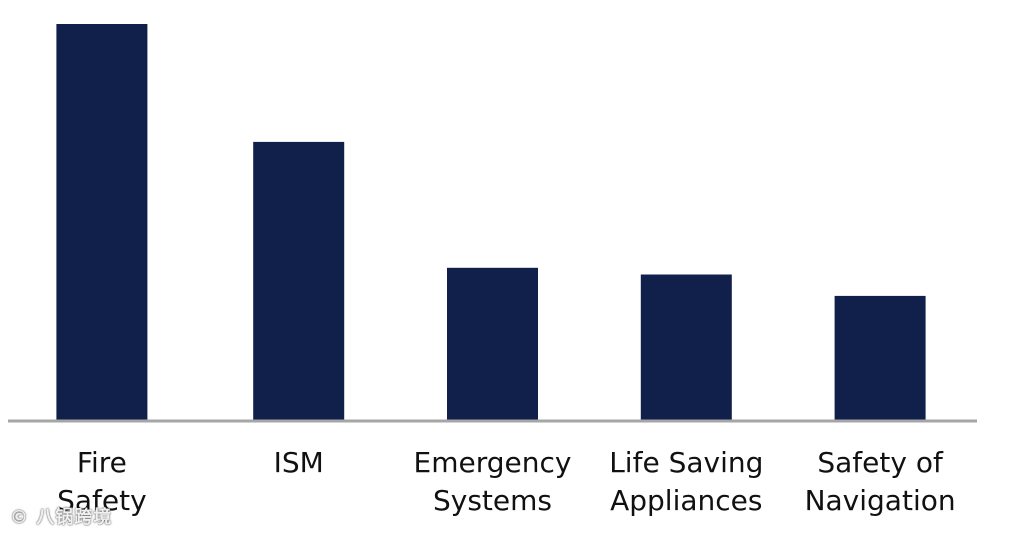 Image resolution: width=1019 pixels, height=536 pixels. Describe the element at coordinates (880, 500) in the screenshot. I see `category-label-4-line-1: Navigation` at that location.